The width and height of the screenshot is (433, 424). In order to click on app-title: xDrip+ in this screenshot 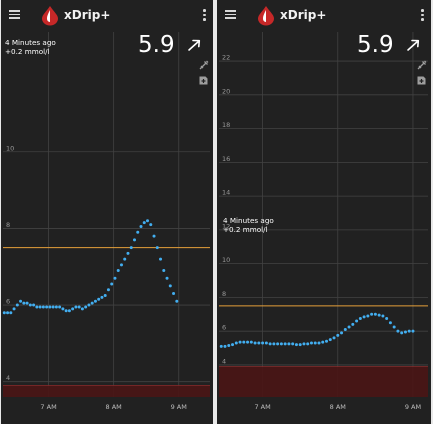, I will do `click(87, 15)`.